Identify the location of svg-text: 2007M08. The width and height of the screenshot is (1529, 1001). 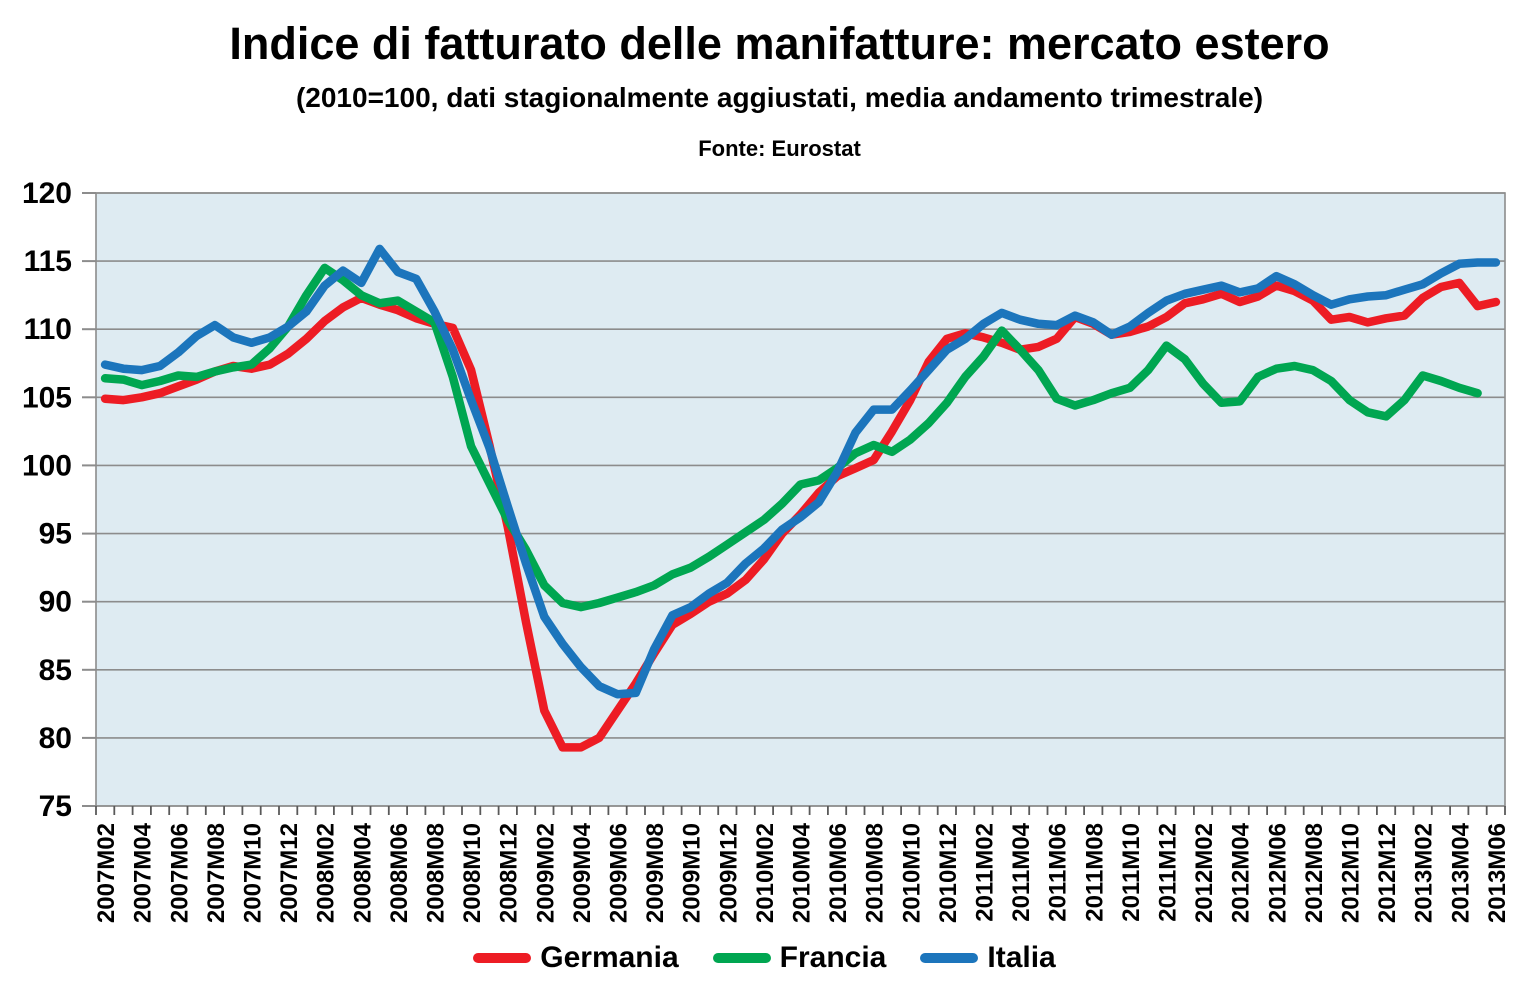
(216, 873).